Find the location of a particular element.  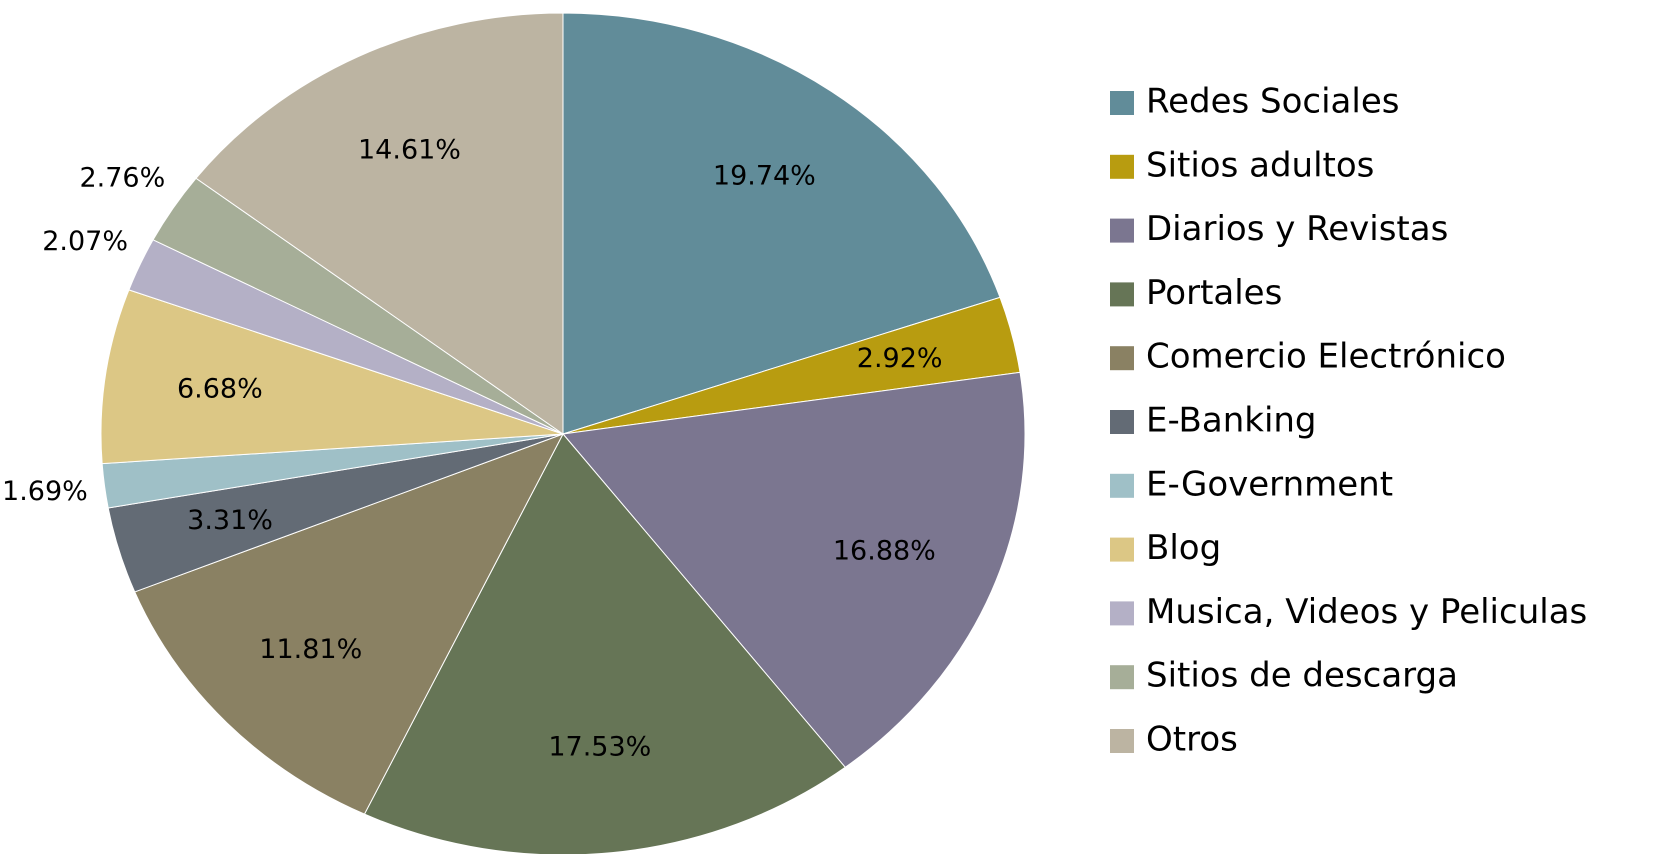

value-label: 3.31% is located at coordinates (230, 520).